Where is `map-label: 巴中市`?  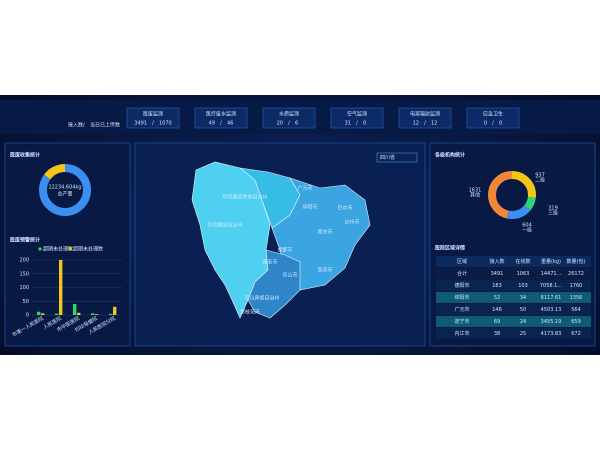
map-label: 巴中市 is located at coordinates (344, 208).